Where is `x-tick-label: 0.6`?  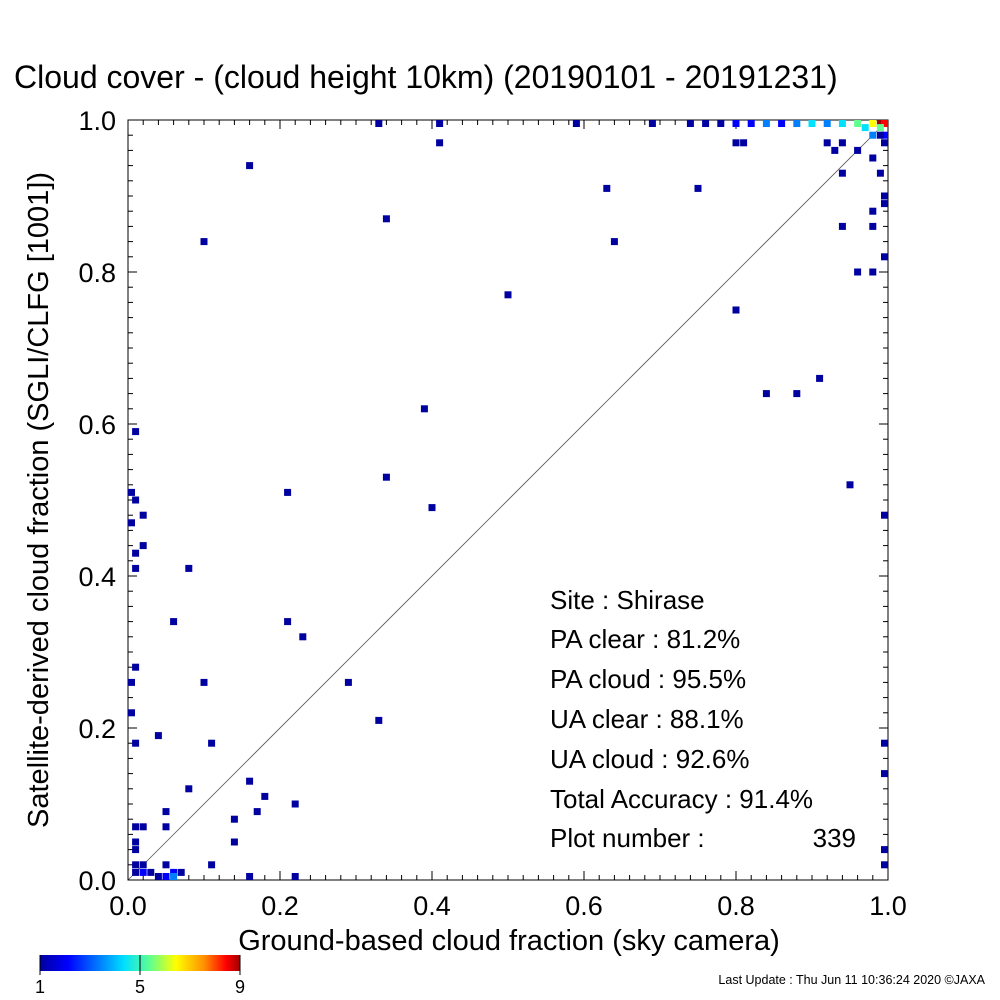 x-tick-label: 0.6 is located at coordinates (584, 906).